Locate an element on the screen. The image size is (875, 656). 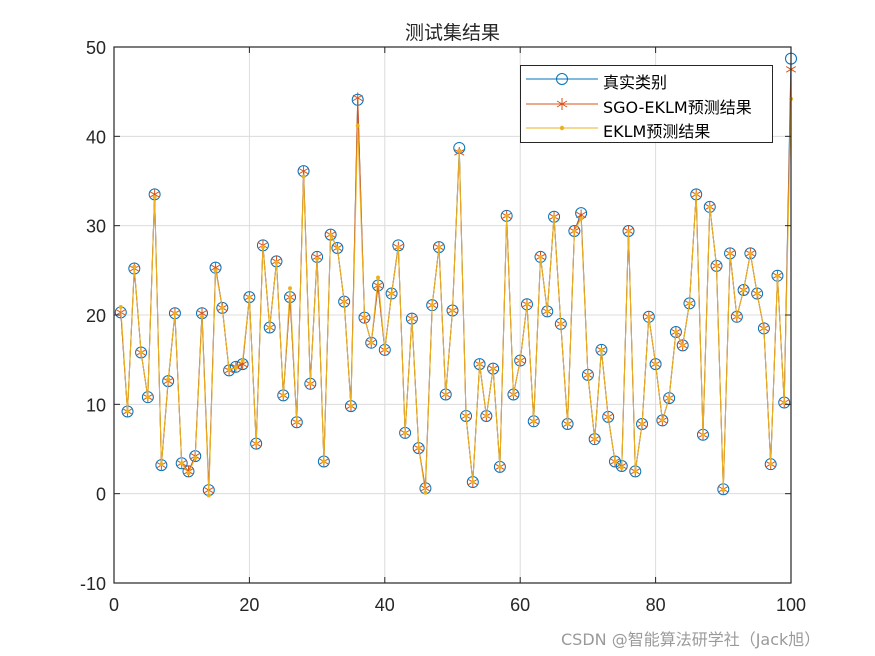
x-tick-label: 20 is located at coordinates (249, 605).